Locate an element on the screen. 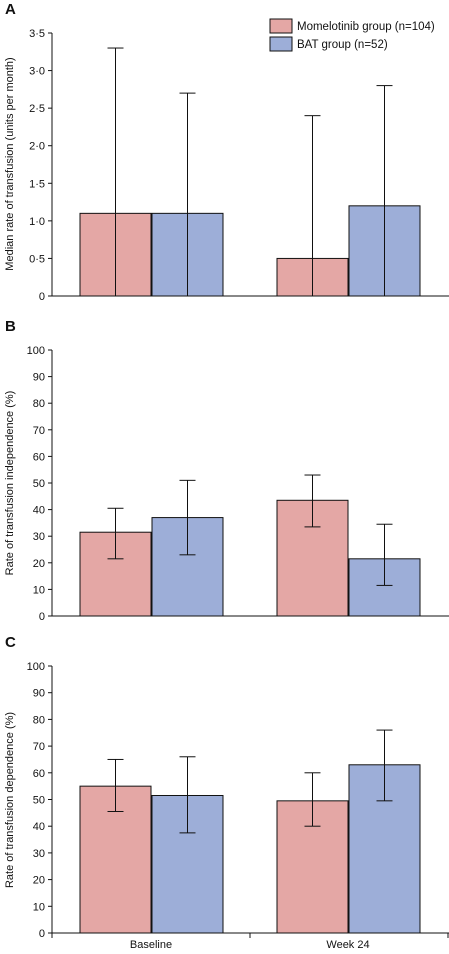 This screenshot has width=449, height=954. panel-label: C is located at coordinates (10, 642).